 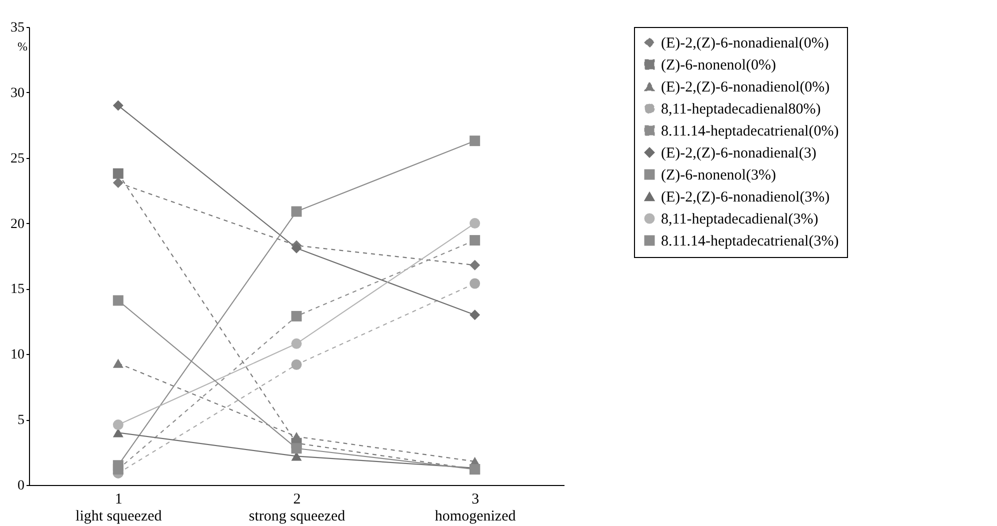 What do you see at coordinates (745, 44) in the screenshot?
I see `legend-label: (E)-2,(Z)-6-nonadienal(0%)` at bounding box center [745, 44].